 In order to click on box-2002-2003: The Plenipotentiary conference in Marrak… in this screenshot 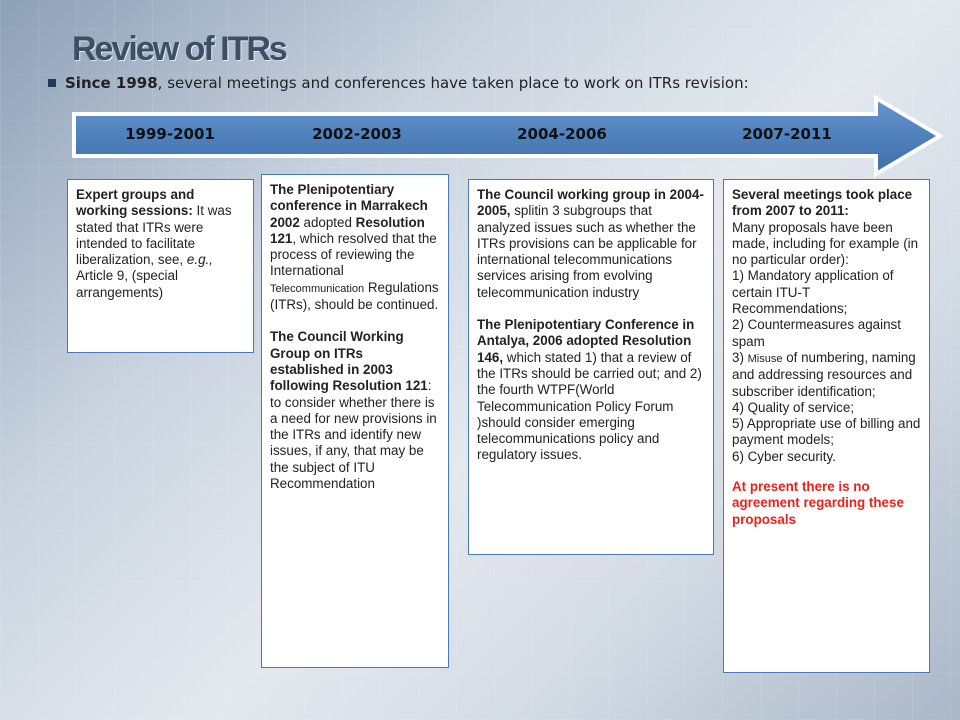, I will do `click(355, 421)`.